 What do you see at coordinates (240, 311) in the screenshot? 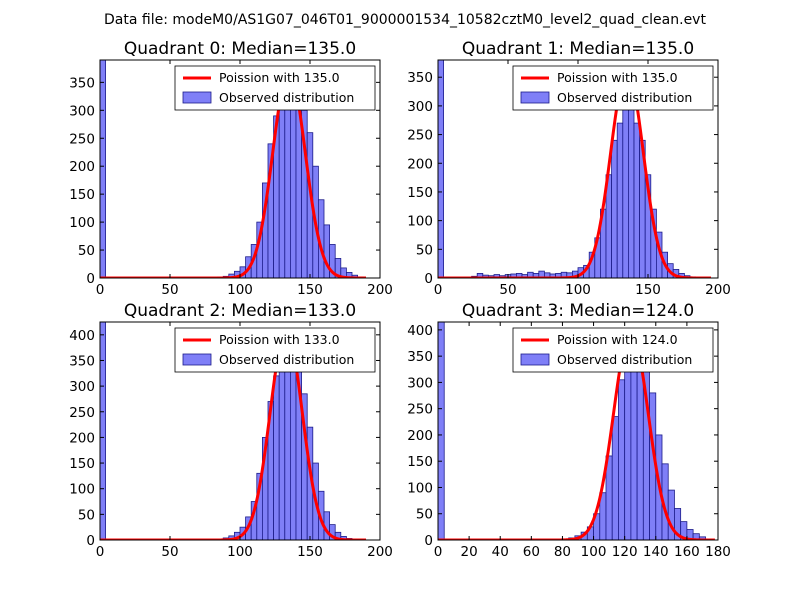
I see `panel-title: Quadrant 2: Median=133.0` at bounding box center [240, 311].